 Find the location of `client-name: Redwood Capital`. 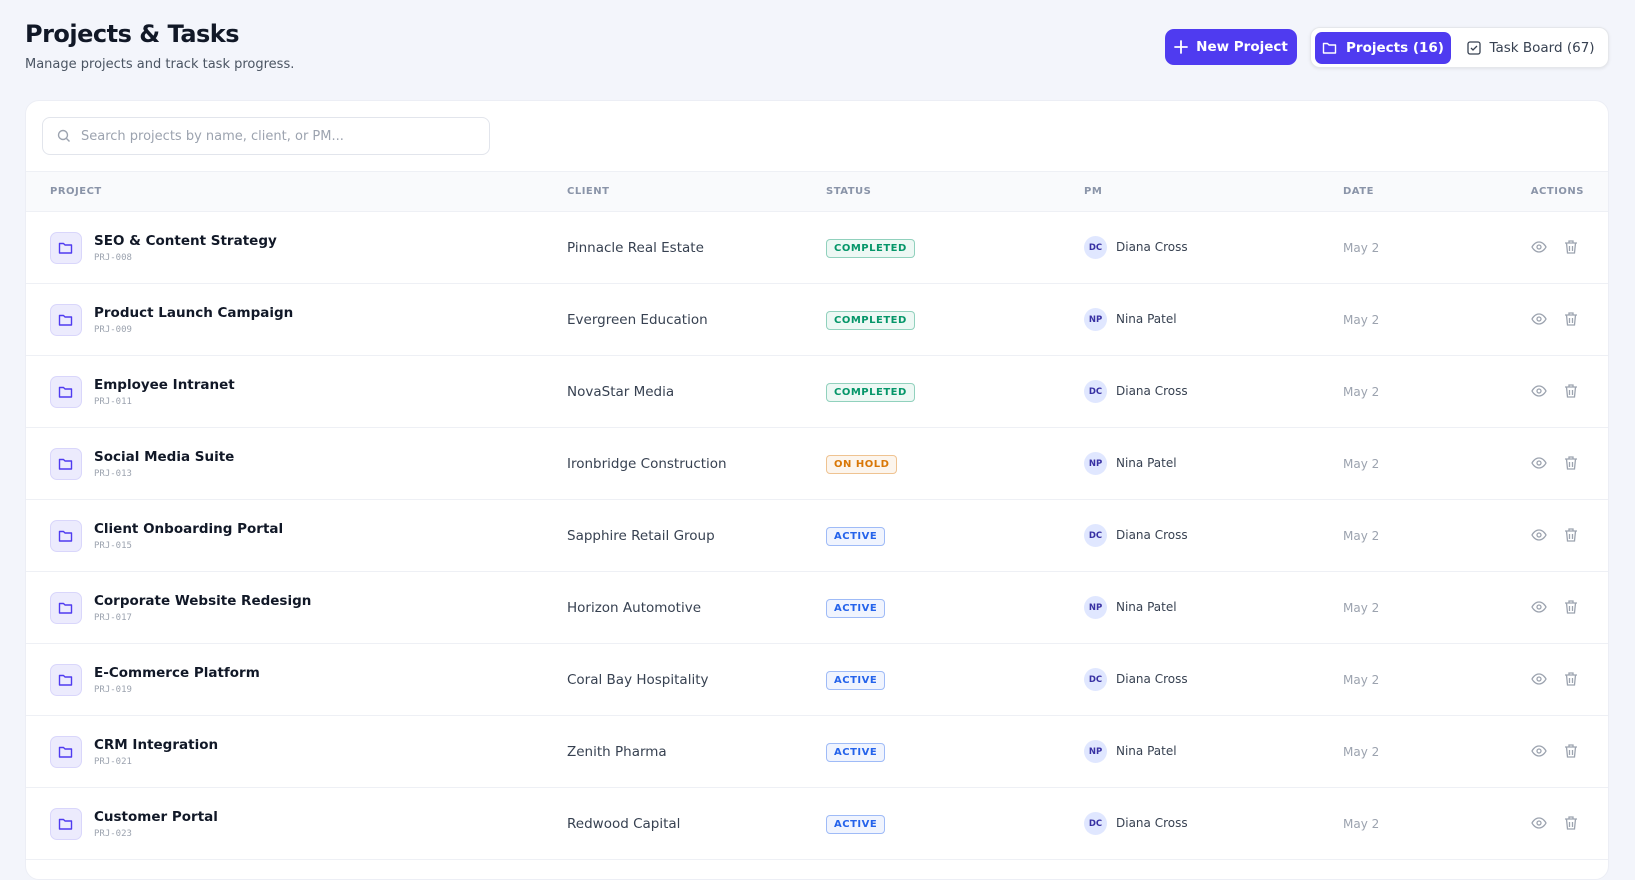

client-name: Redwood Capital is located at coordinates (624, 824).